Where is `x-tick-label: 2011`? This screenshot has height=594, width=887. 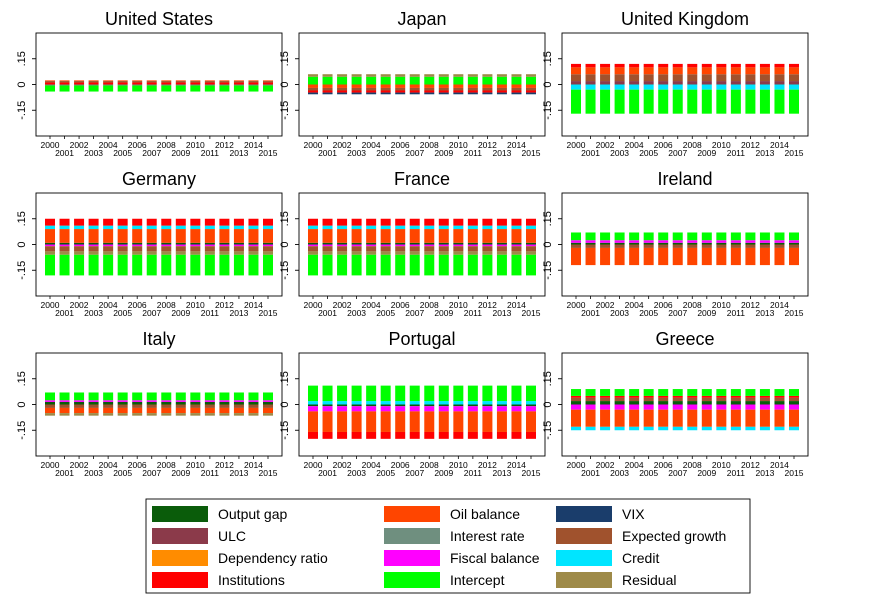 x-tick-label: 2011 is located at coordinates (736, 313).